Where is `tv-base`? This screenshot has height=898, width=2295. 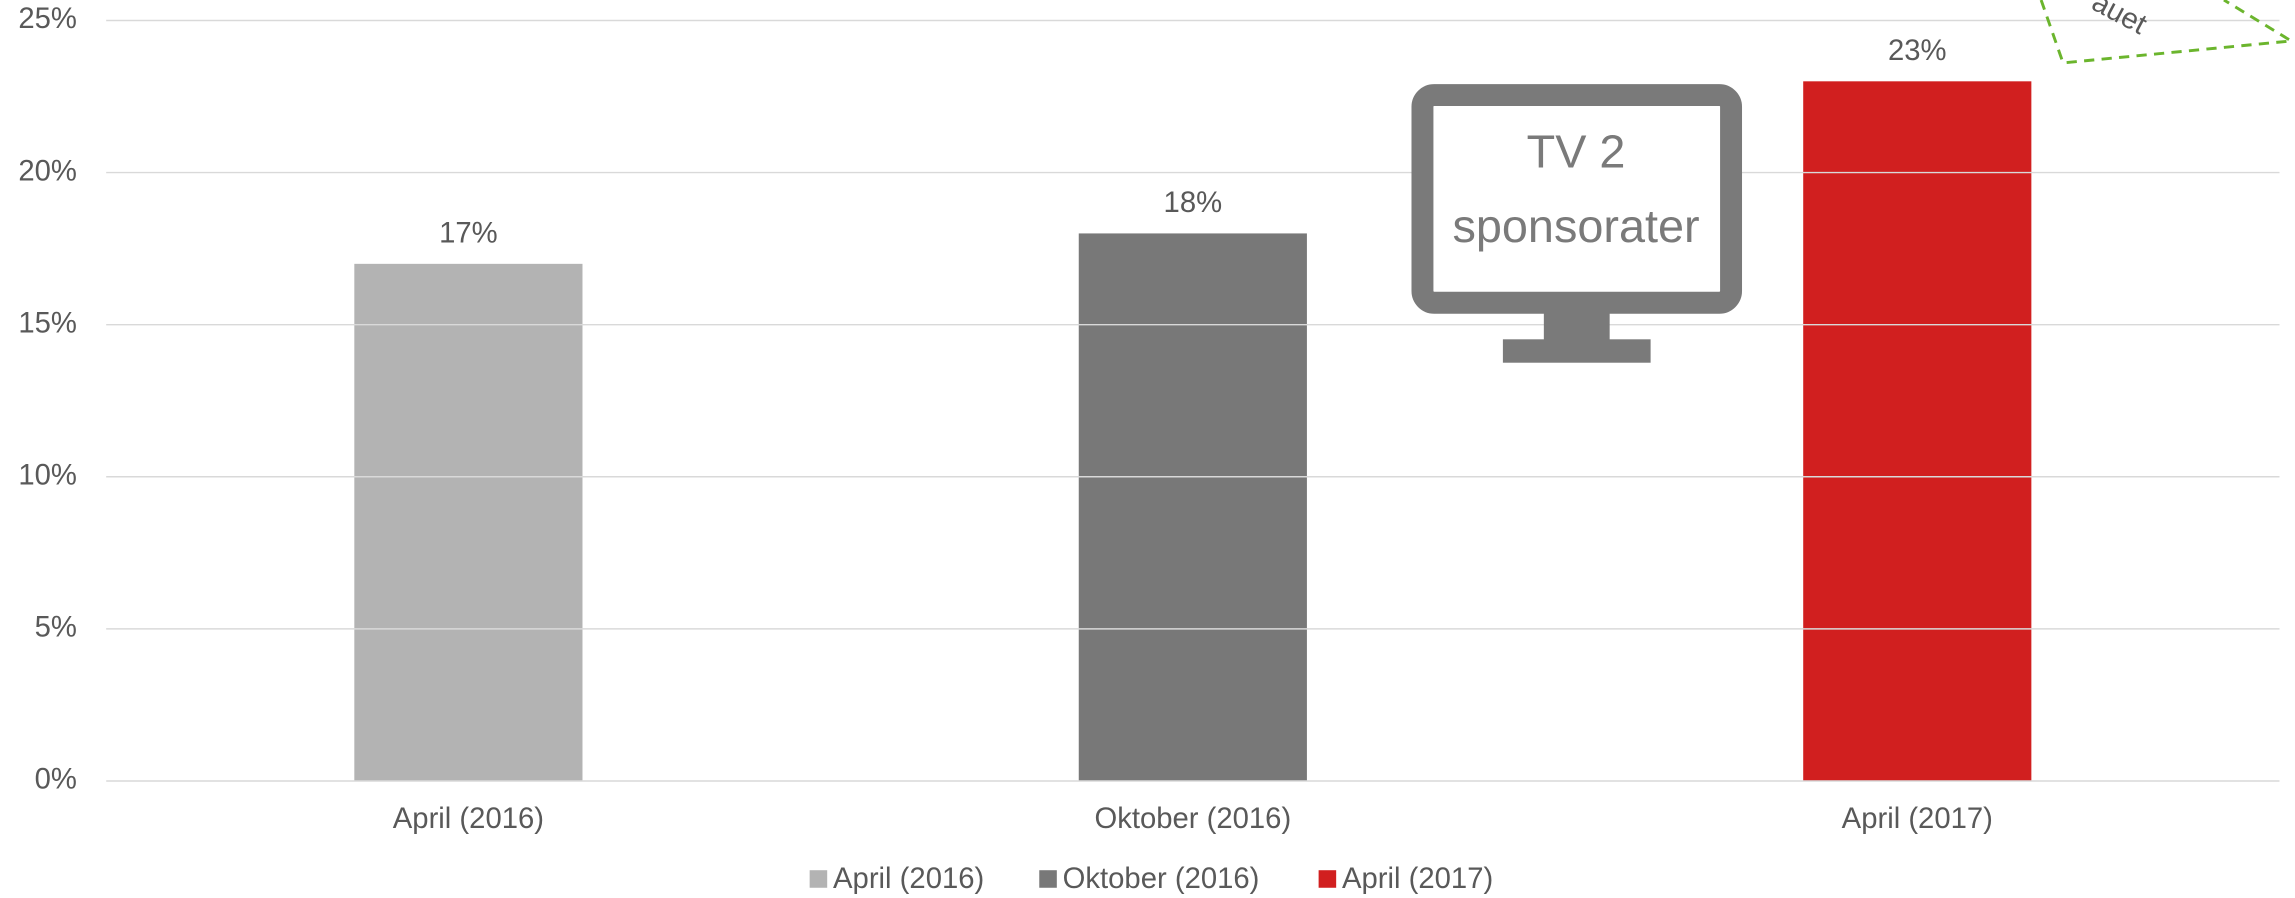
tv-base is located at coordinates (1576, 351).